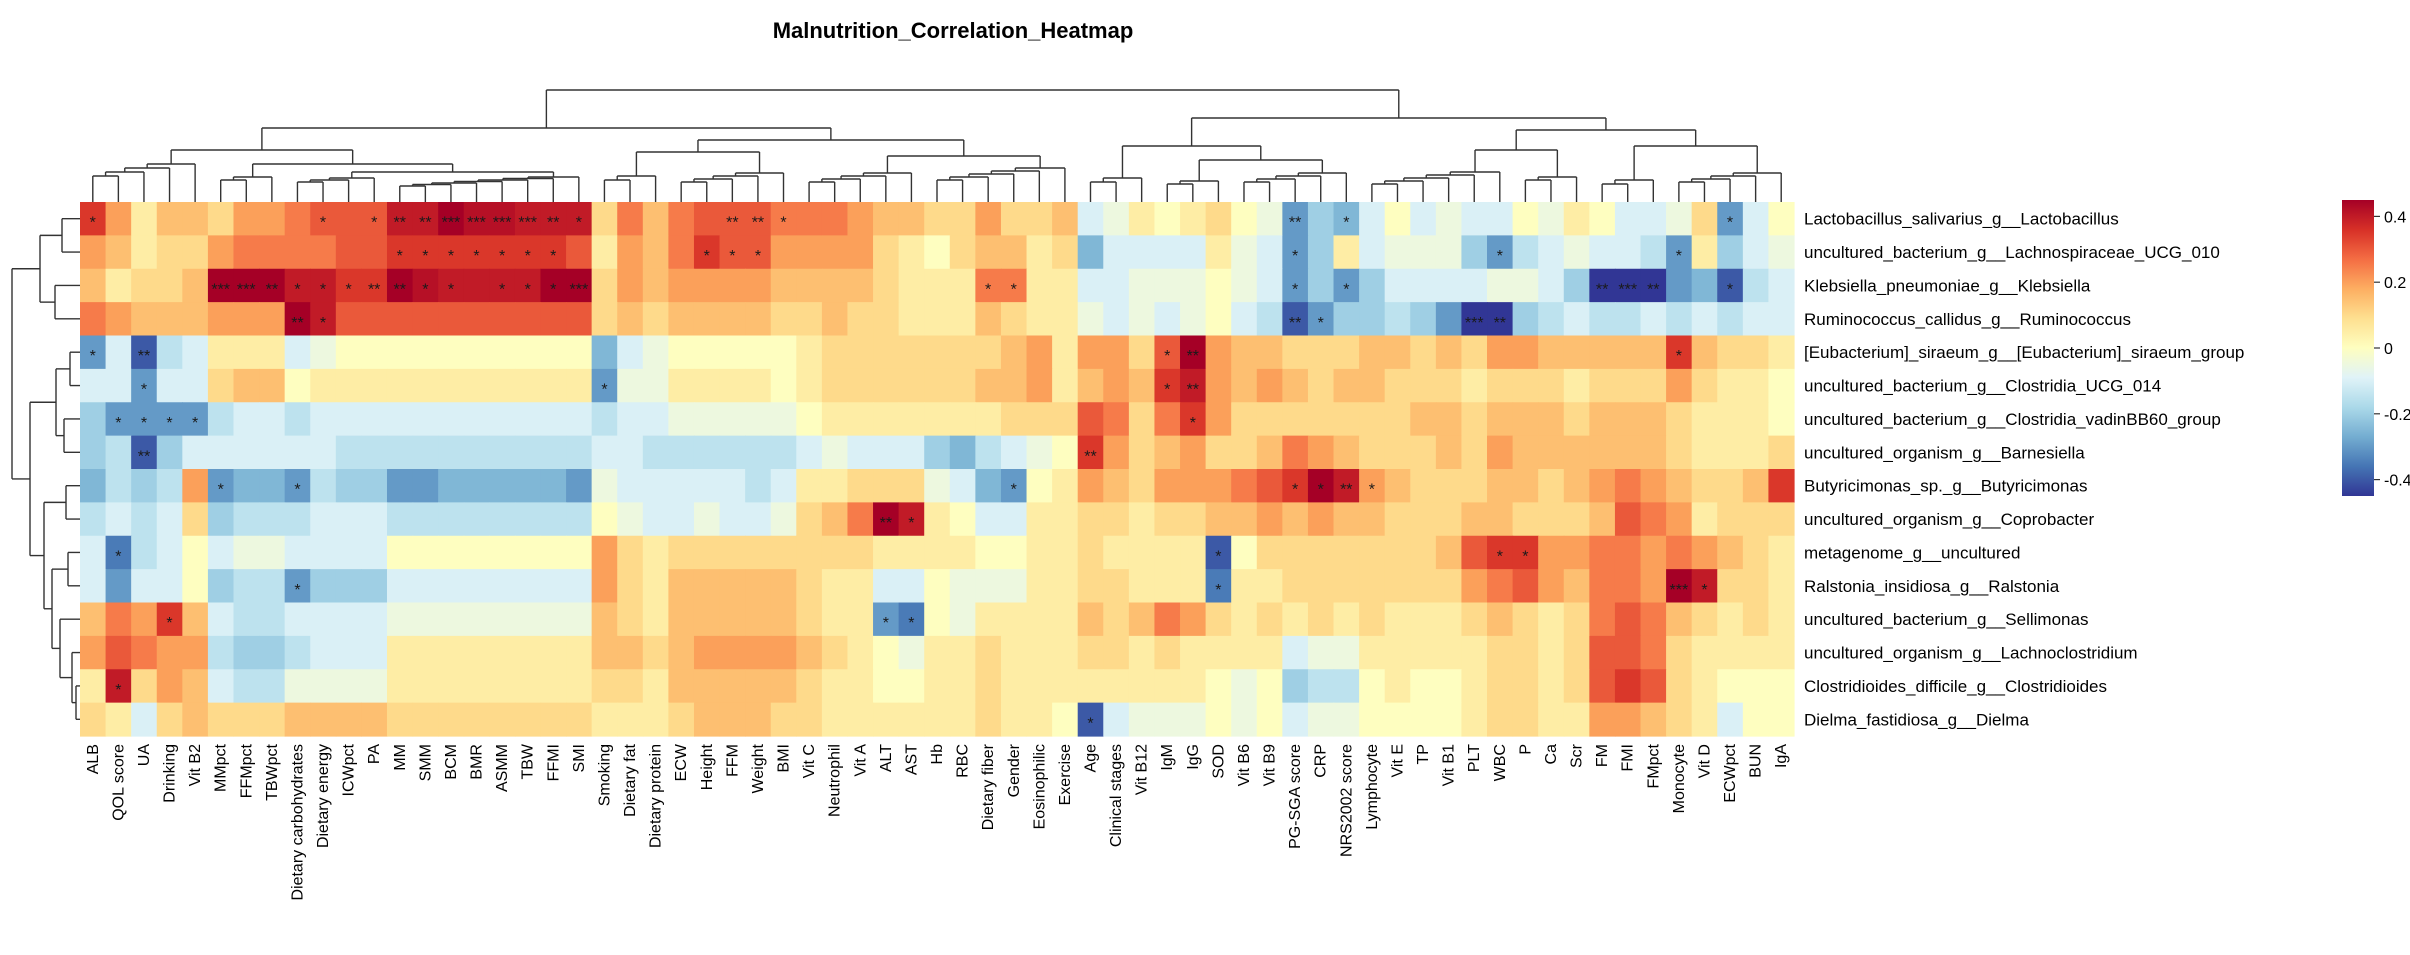 The height and width of the screenshot is (955, 2410). I want to click on column-label: IgA, so click(1781, 756).